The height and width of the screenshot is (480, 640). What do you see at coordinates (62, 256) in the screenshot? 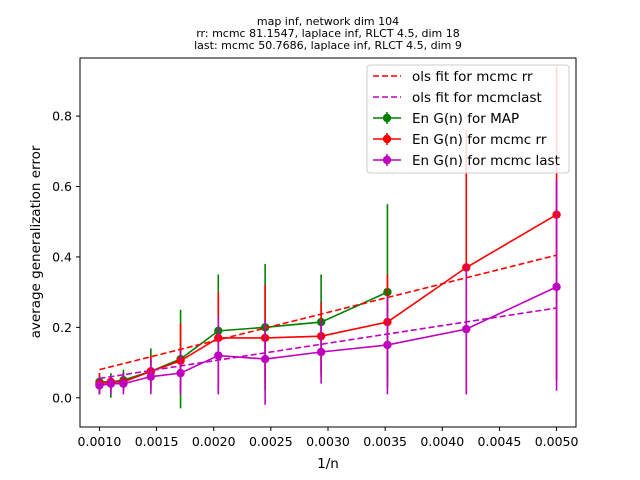
I see `y-tick-label: 0.4` at bounding box center [62, 256].